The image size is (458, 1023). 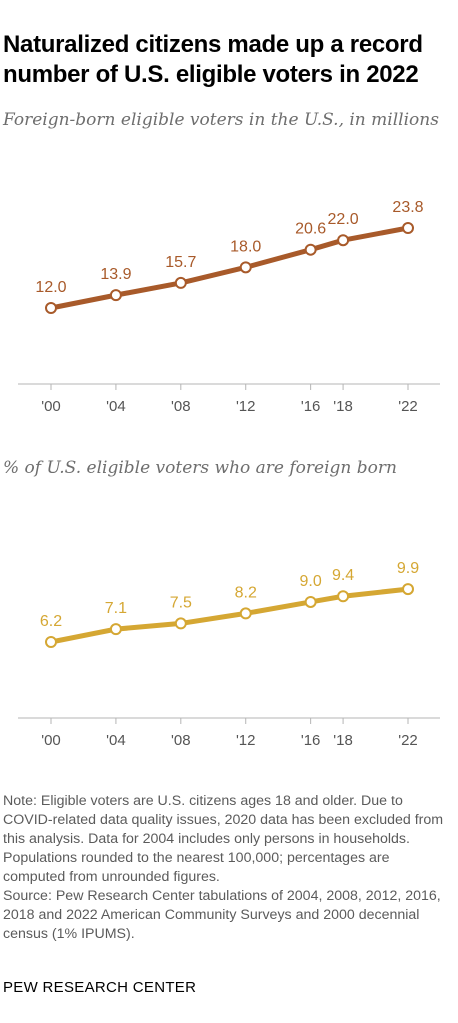 What do you see at coordinates (246, 406) in the screenshot?
I see `chart1-x-tick-label: '12` at bounding box center [246, 406].